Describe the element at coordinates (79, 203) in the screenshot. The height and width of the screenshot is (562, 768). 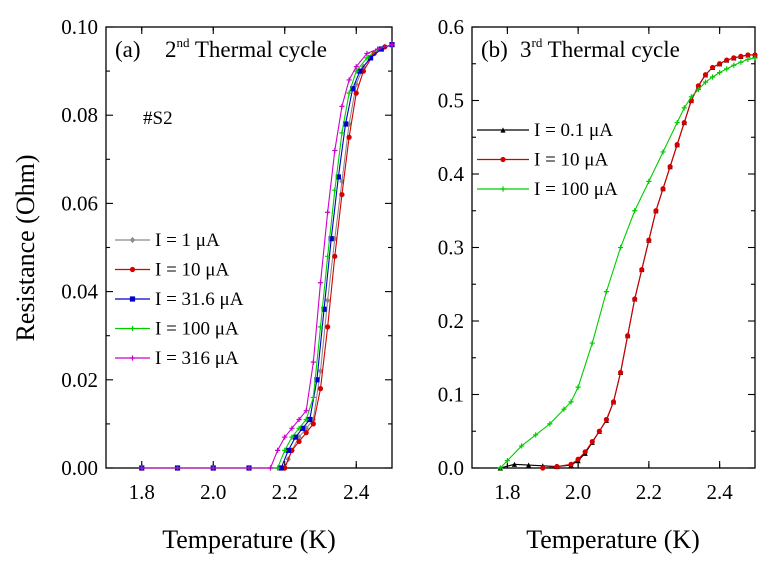
I see `panel-a-y-tick-label: 0.06` at that location.